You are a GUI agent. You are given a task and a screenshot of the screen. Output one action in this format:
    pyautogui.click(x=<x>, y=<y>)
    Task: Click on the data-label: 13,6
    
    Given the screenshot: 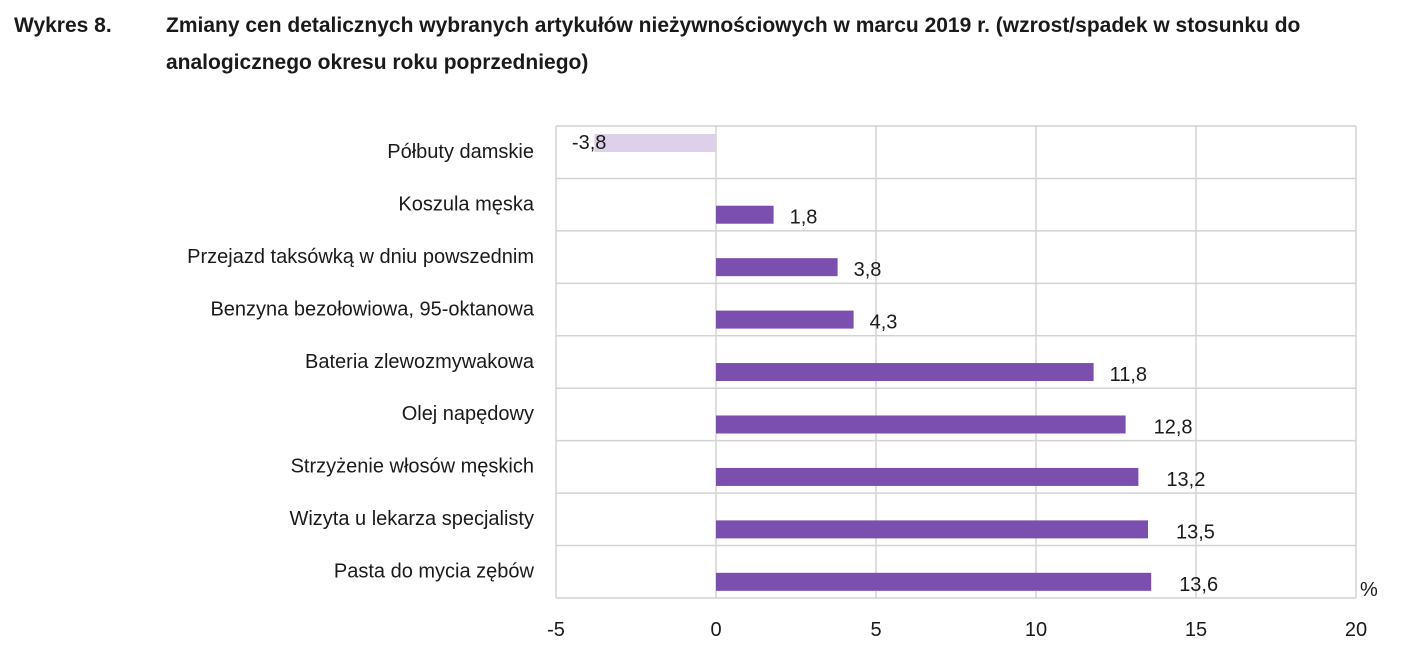 What is the action you would take?
    pyautogui.click(x=1198, y=585)
    